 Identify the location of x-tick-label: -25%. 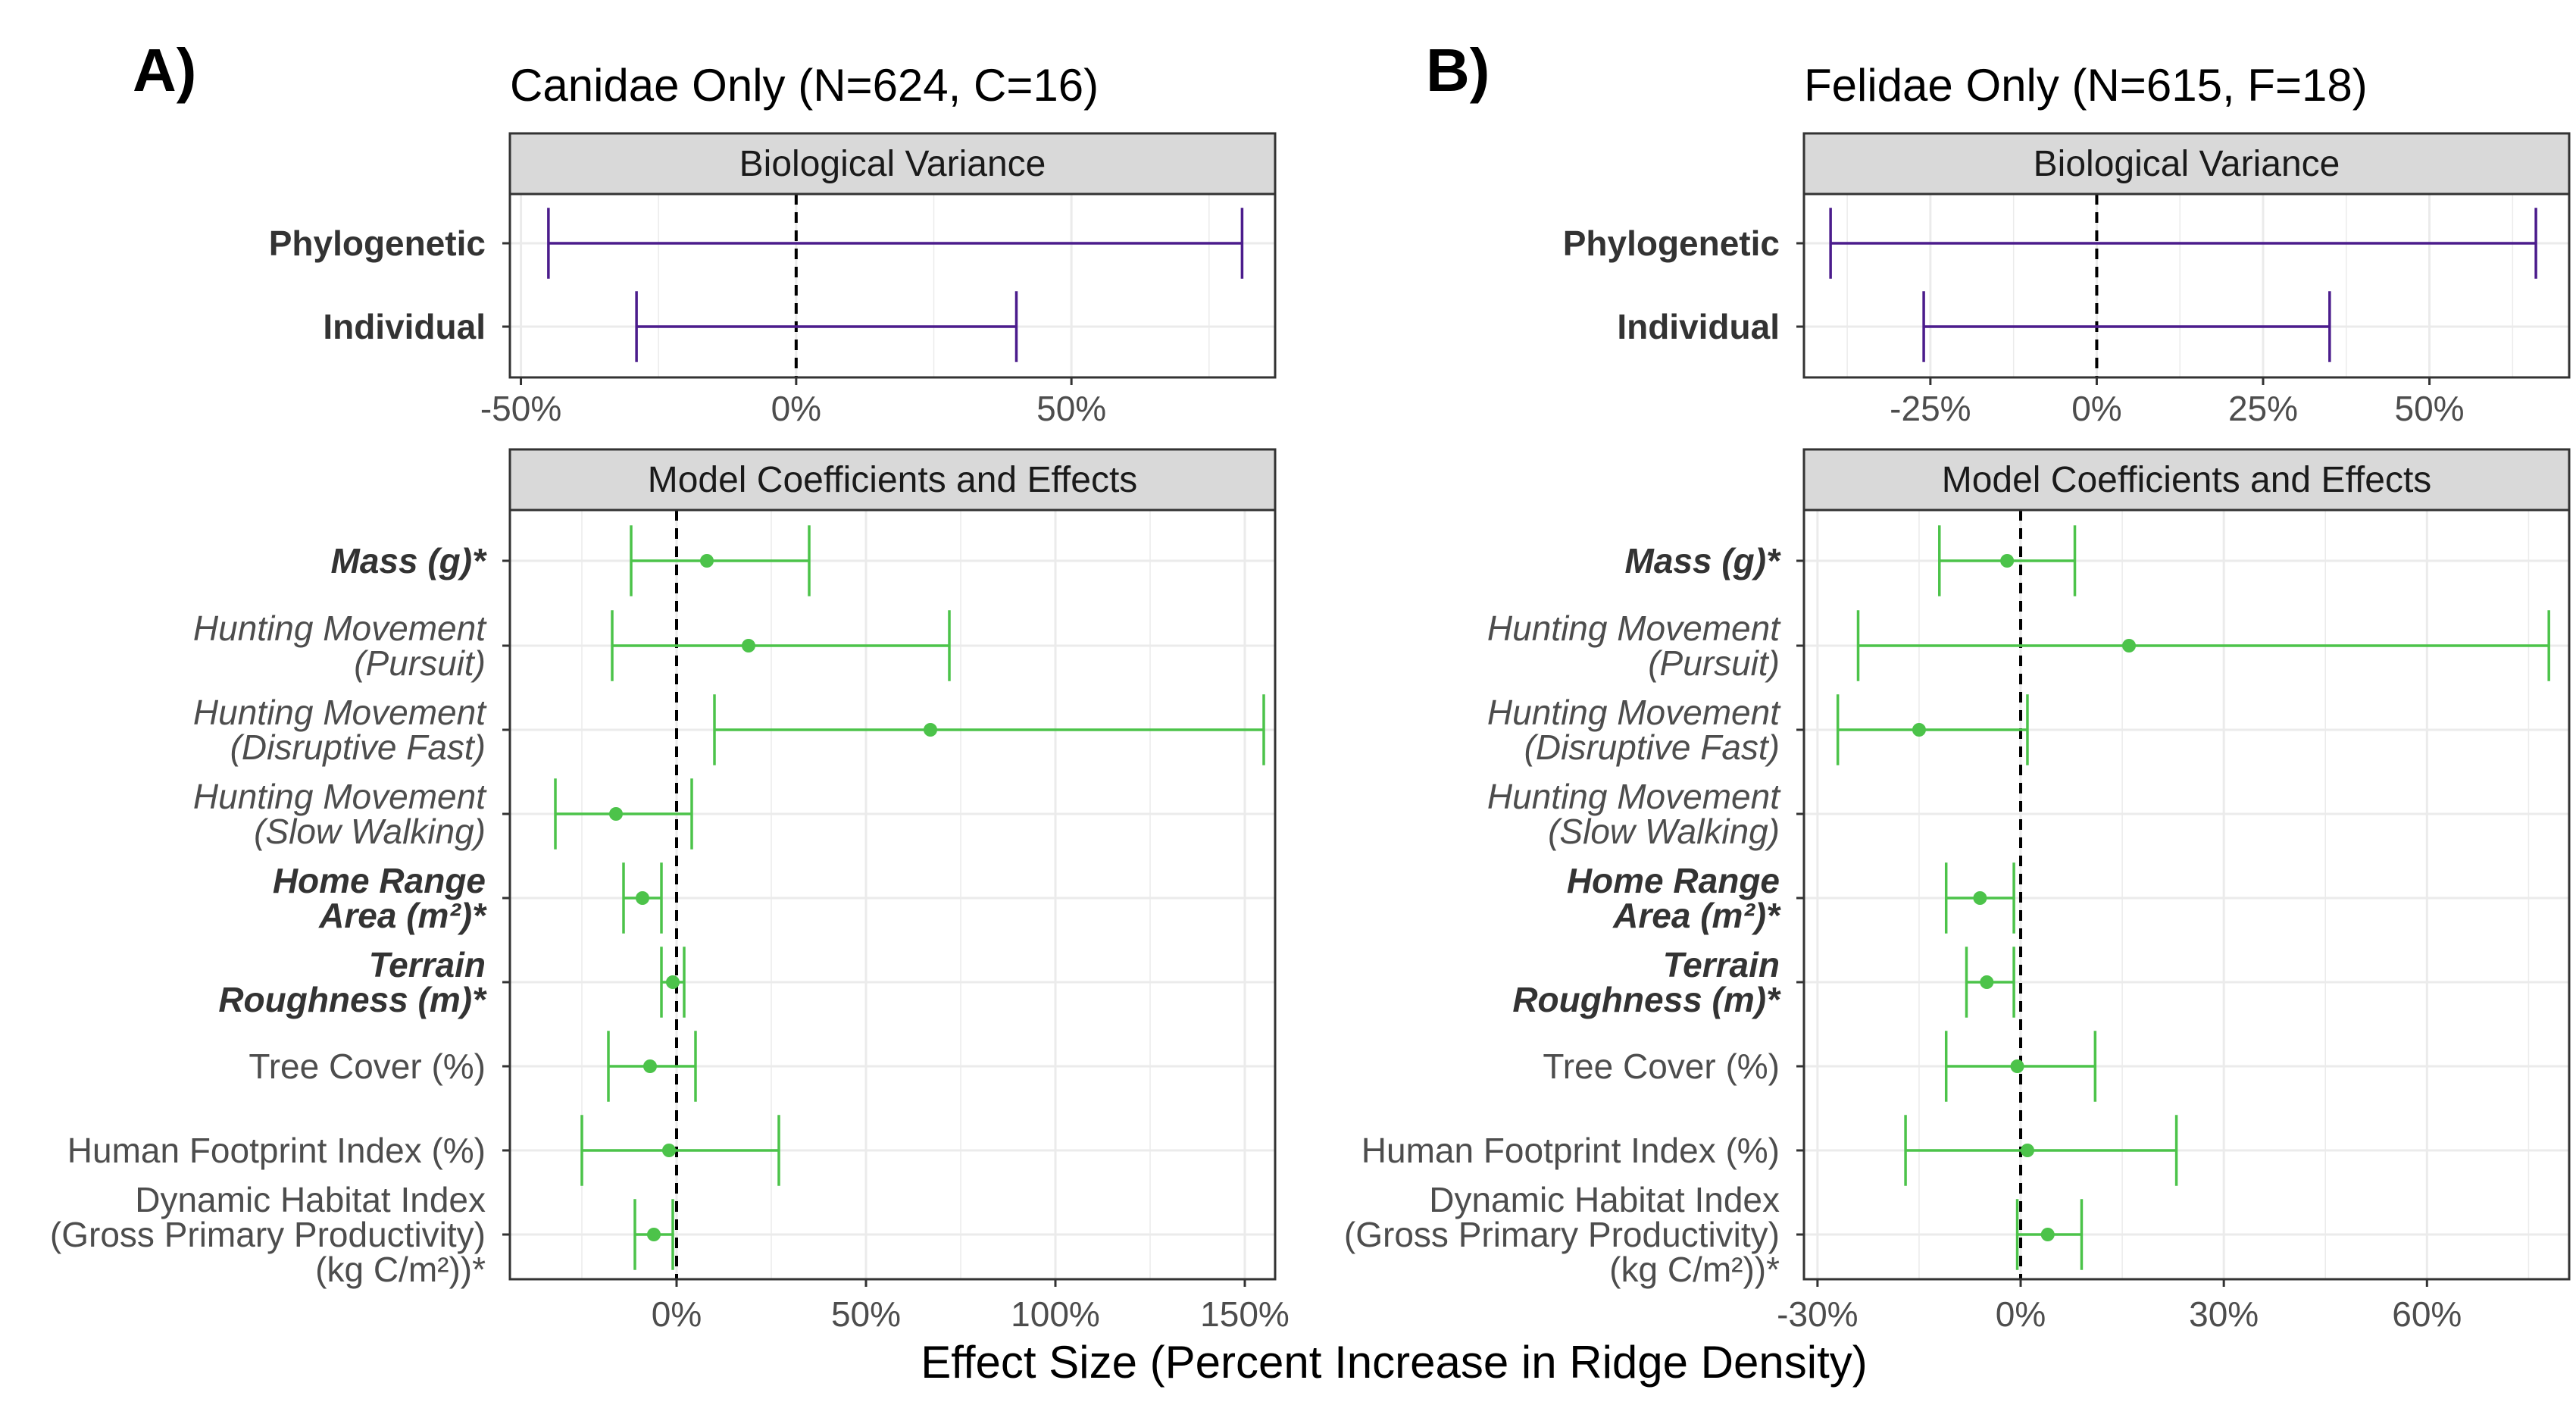
(1930, 408).